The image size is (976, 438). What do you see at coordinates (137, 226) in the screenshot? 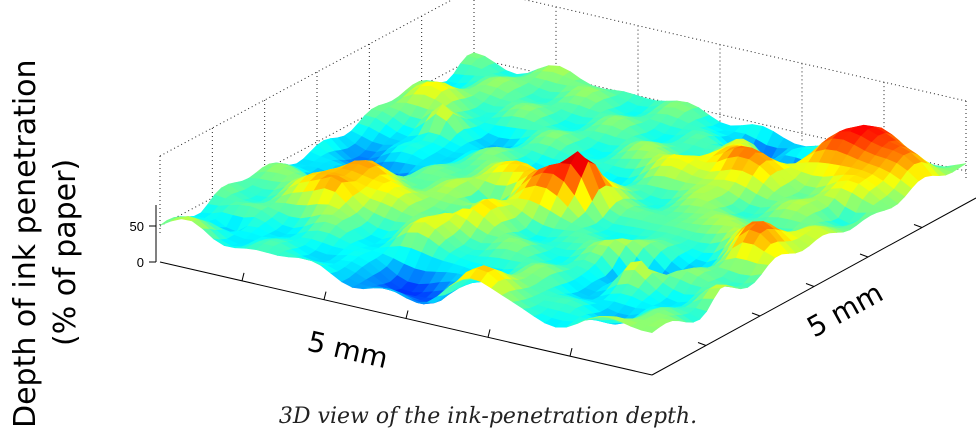
I see `z-tick-label: 50` at bounding box center [137, 226].